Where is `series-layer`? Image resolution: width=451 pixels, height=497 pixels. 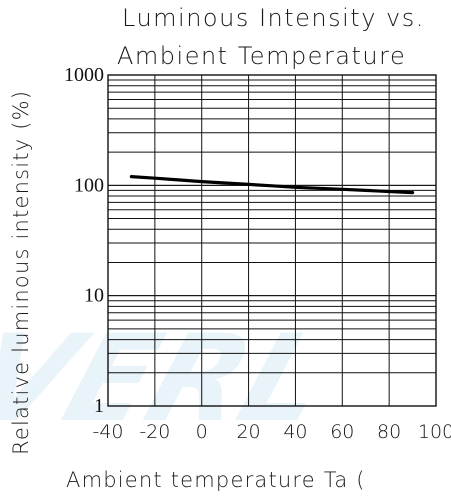 series-layer is located at coordinates (272, 185).